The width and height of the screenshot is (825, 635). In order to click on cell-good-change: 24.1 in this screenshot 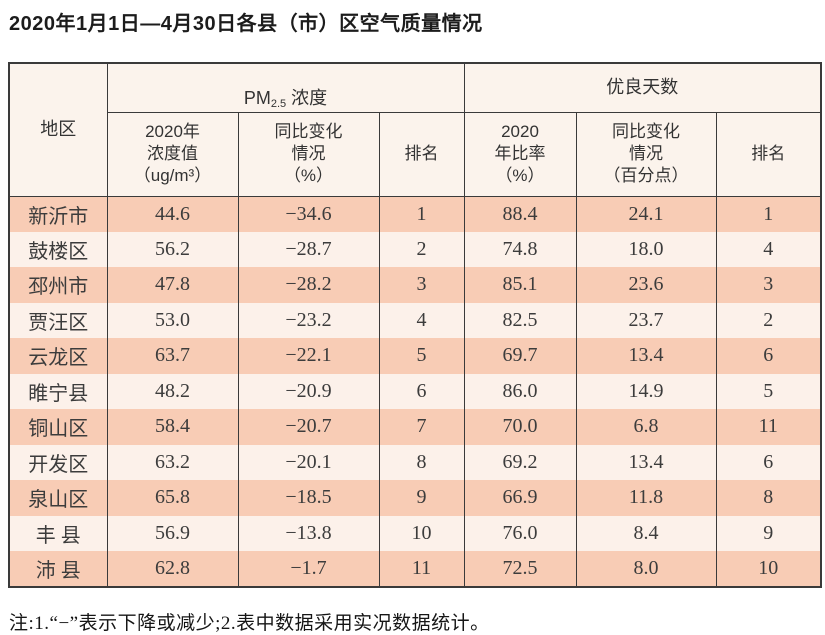, I will do `click(646, 214)`.